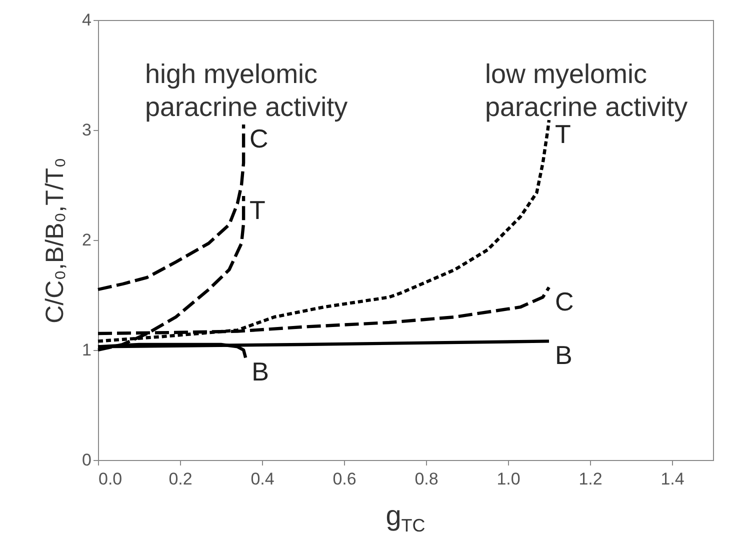  Describe the element at coordinates (508, 479) in the screenshot. I see `x-tick-label: 1.0` at that location.